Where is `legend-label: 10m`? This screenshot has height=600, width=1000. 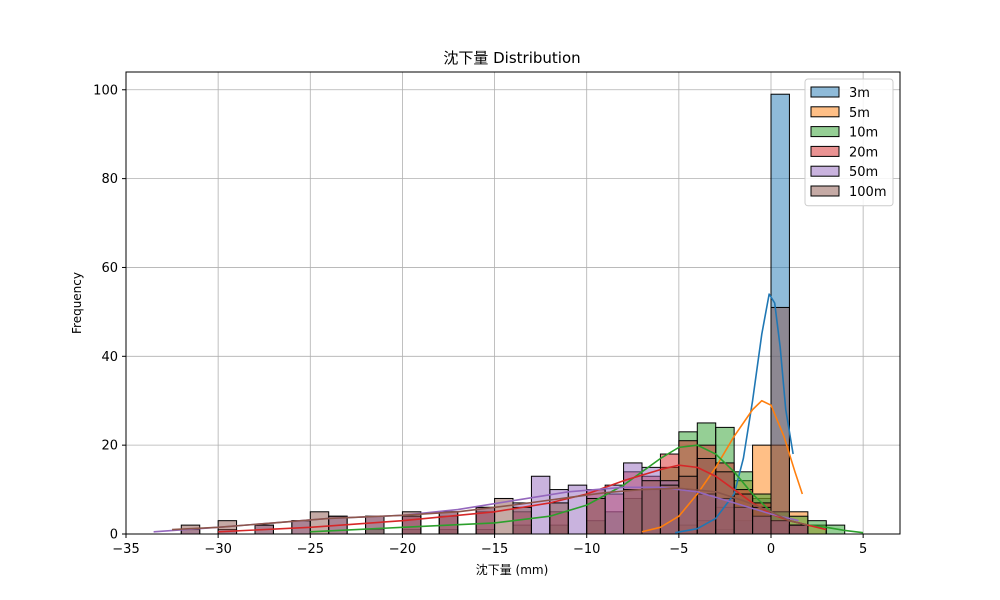 legend-label: 10m is located at coordinates (863, 133).